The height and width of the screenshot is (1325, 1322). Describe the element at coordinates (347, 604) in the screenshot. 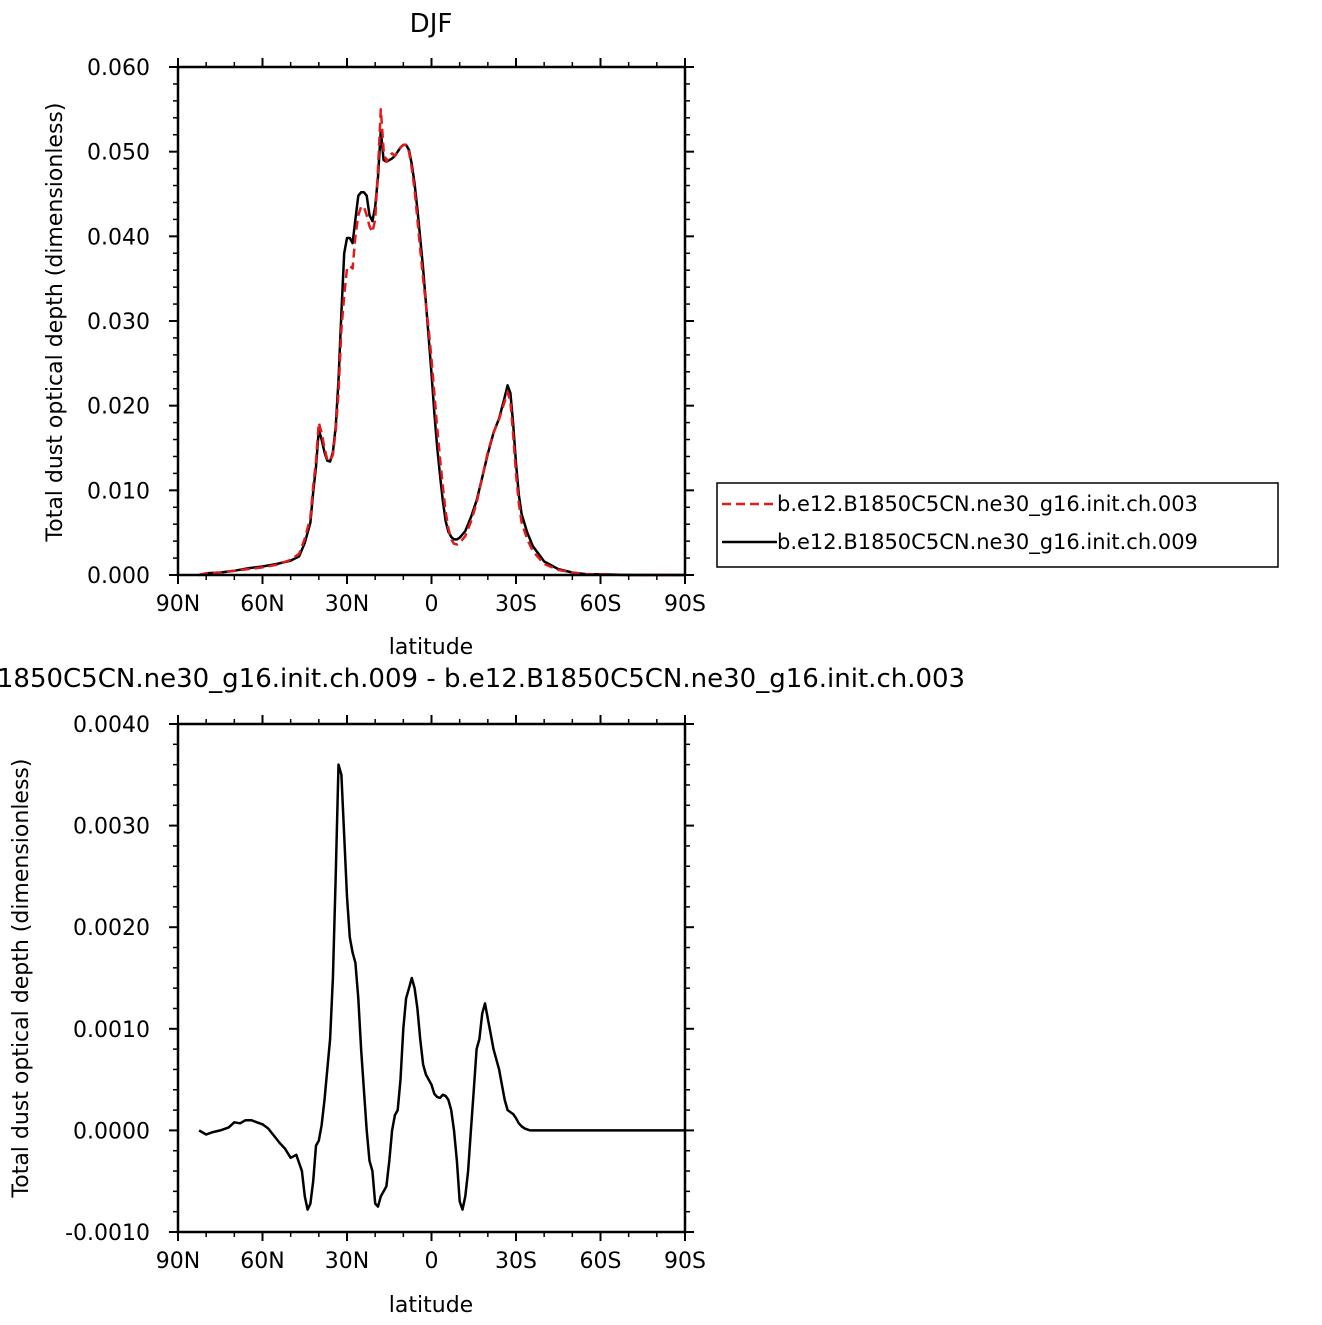

I see `top-x-tick-label: 30N` at that location.